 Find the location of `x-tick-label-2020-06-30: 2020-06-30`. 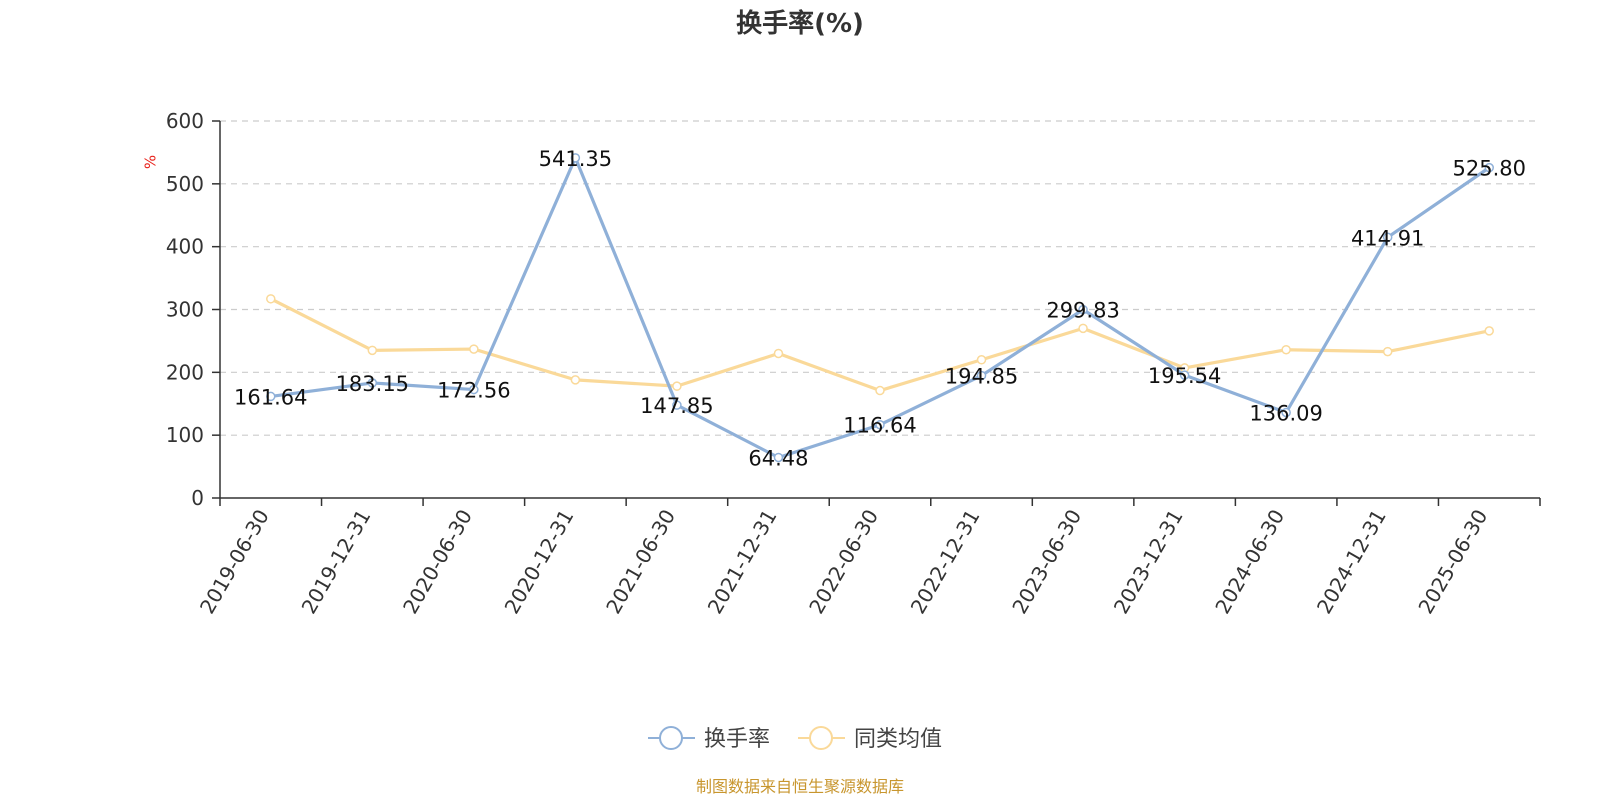

x-tick-label-2020-06-30: 2020-06-30 is located at coordinates (437, 561).